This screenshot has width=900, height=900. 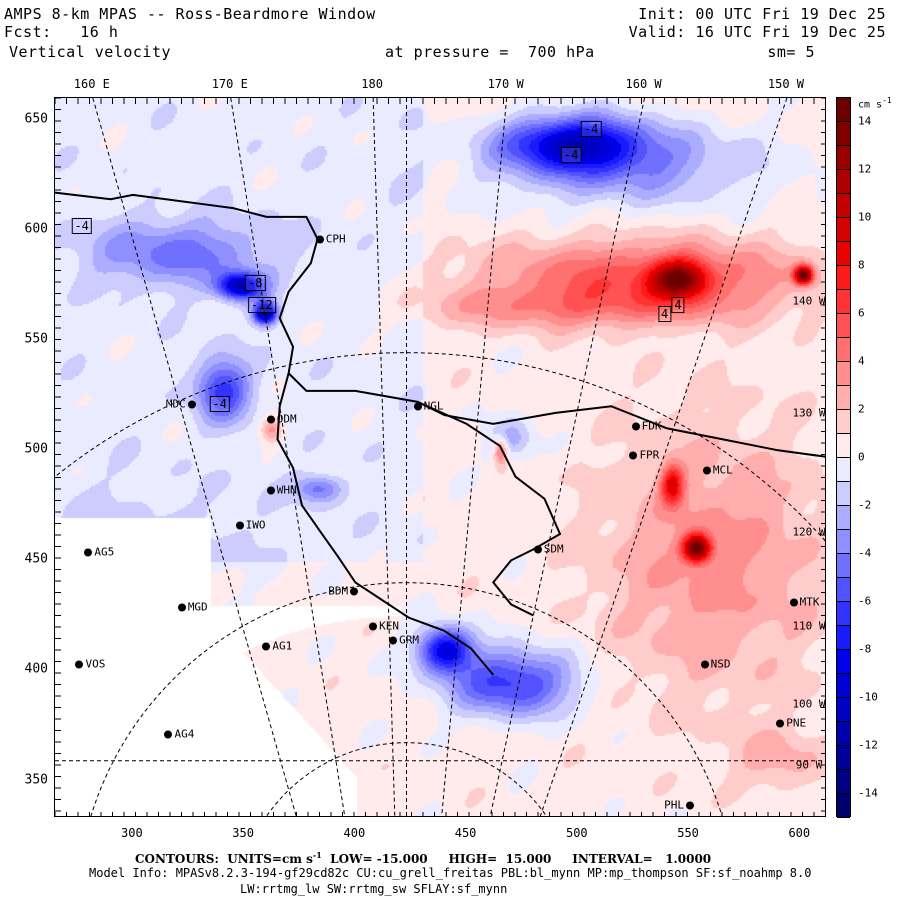 What do you see at coordinates (36, 780) in the screenshot?
I see `y-tick-label: 350` at bounding box center [36, 780].